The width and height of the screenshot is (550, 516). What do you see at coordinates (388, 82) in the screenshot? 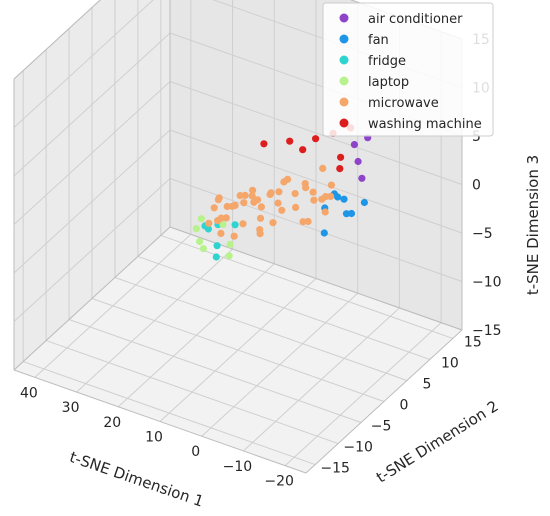
I see `legend-label-laptop: laptop` at bounding box center [388, 82].